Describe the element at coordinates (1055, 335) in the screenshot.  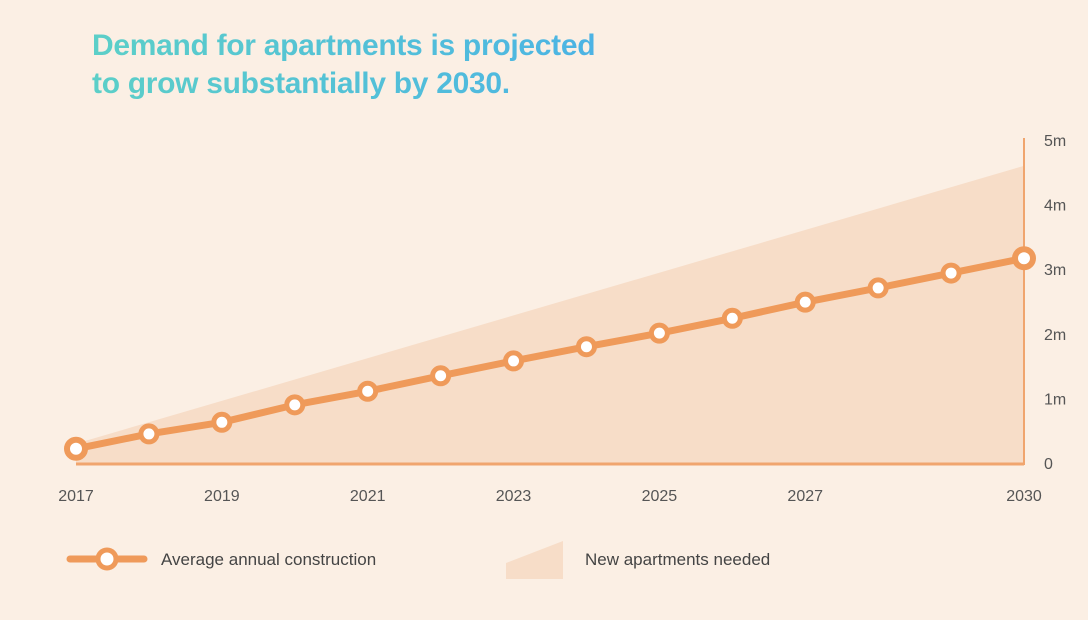
I see `y-tick-label: 2m` at that location.